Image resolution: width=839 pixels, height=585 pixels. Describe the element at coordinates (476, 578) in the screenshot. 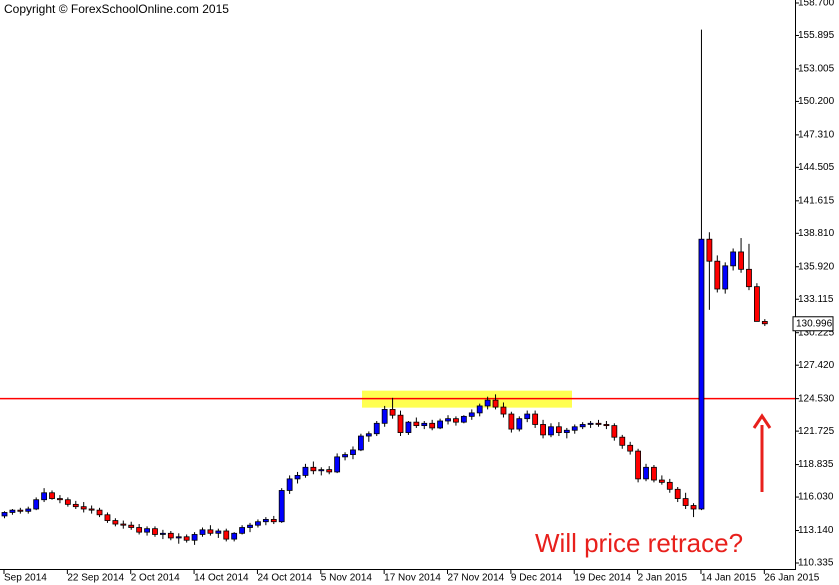

I see `x-tick-label: 27 Nov 2014` at that location.